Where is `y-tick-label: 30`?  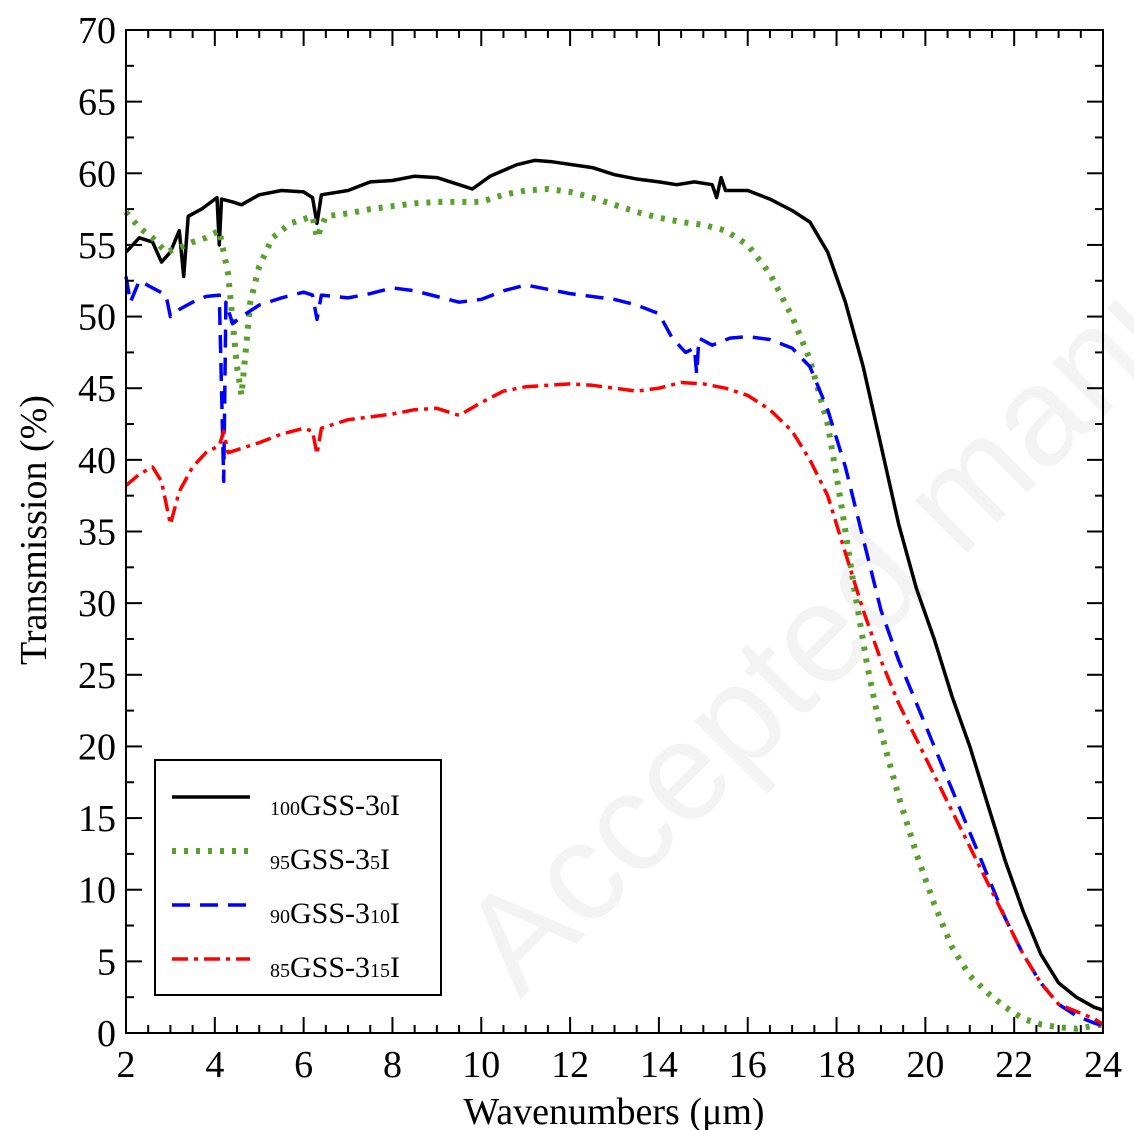 y-tick-label: 30 is located at coordinates (97, 604).